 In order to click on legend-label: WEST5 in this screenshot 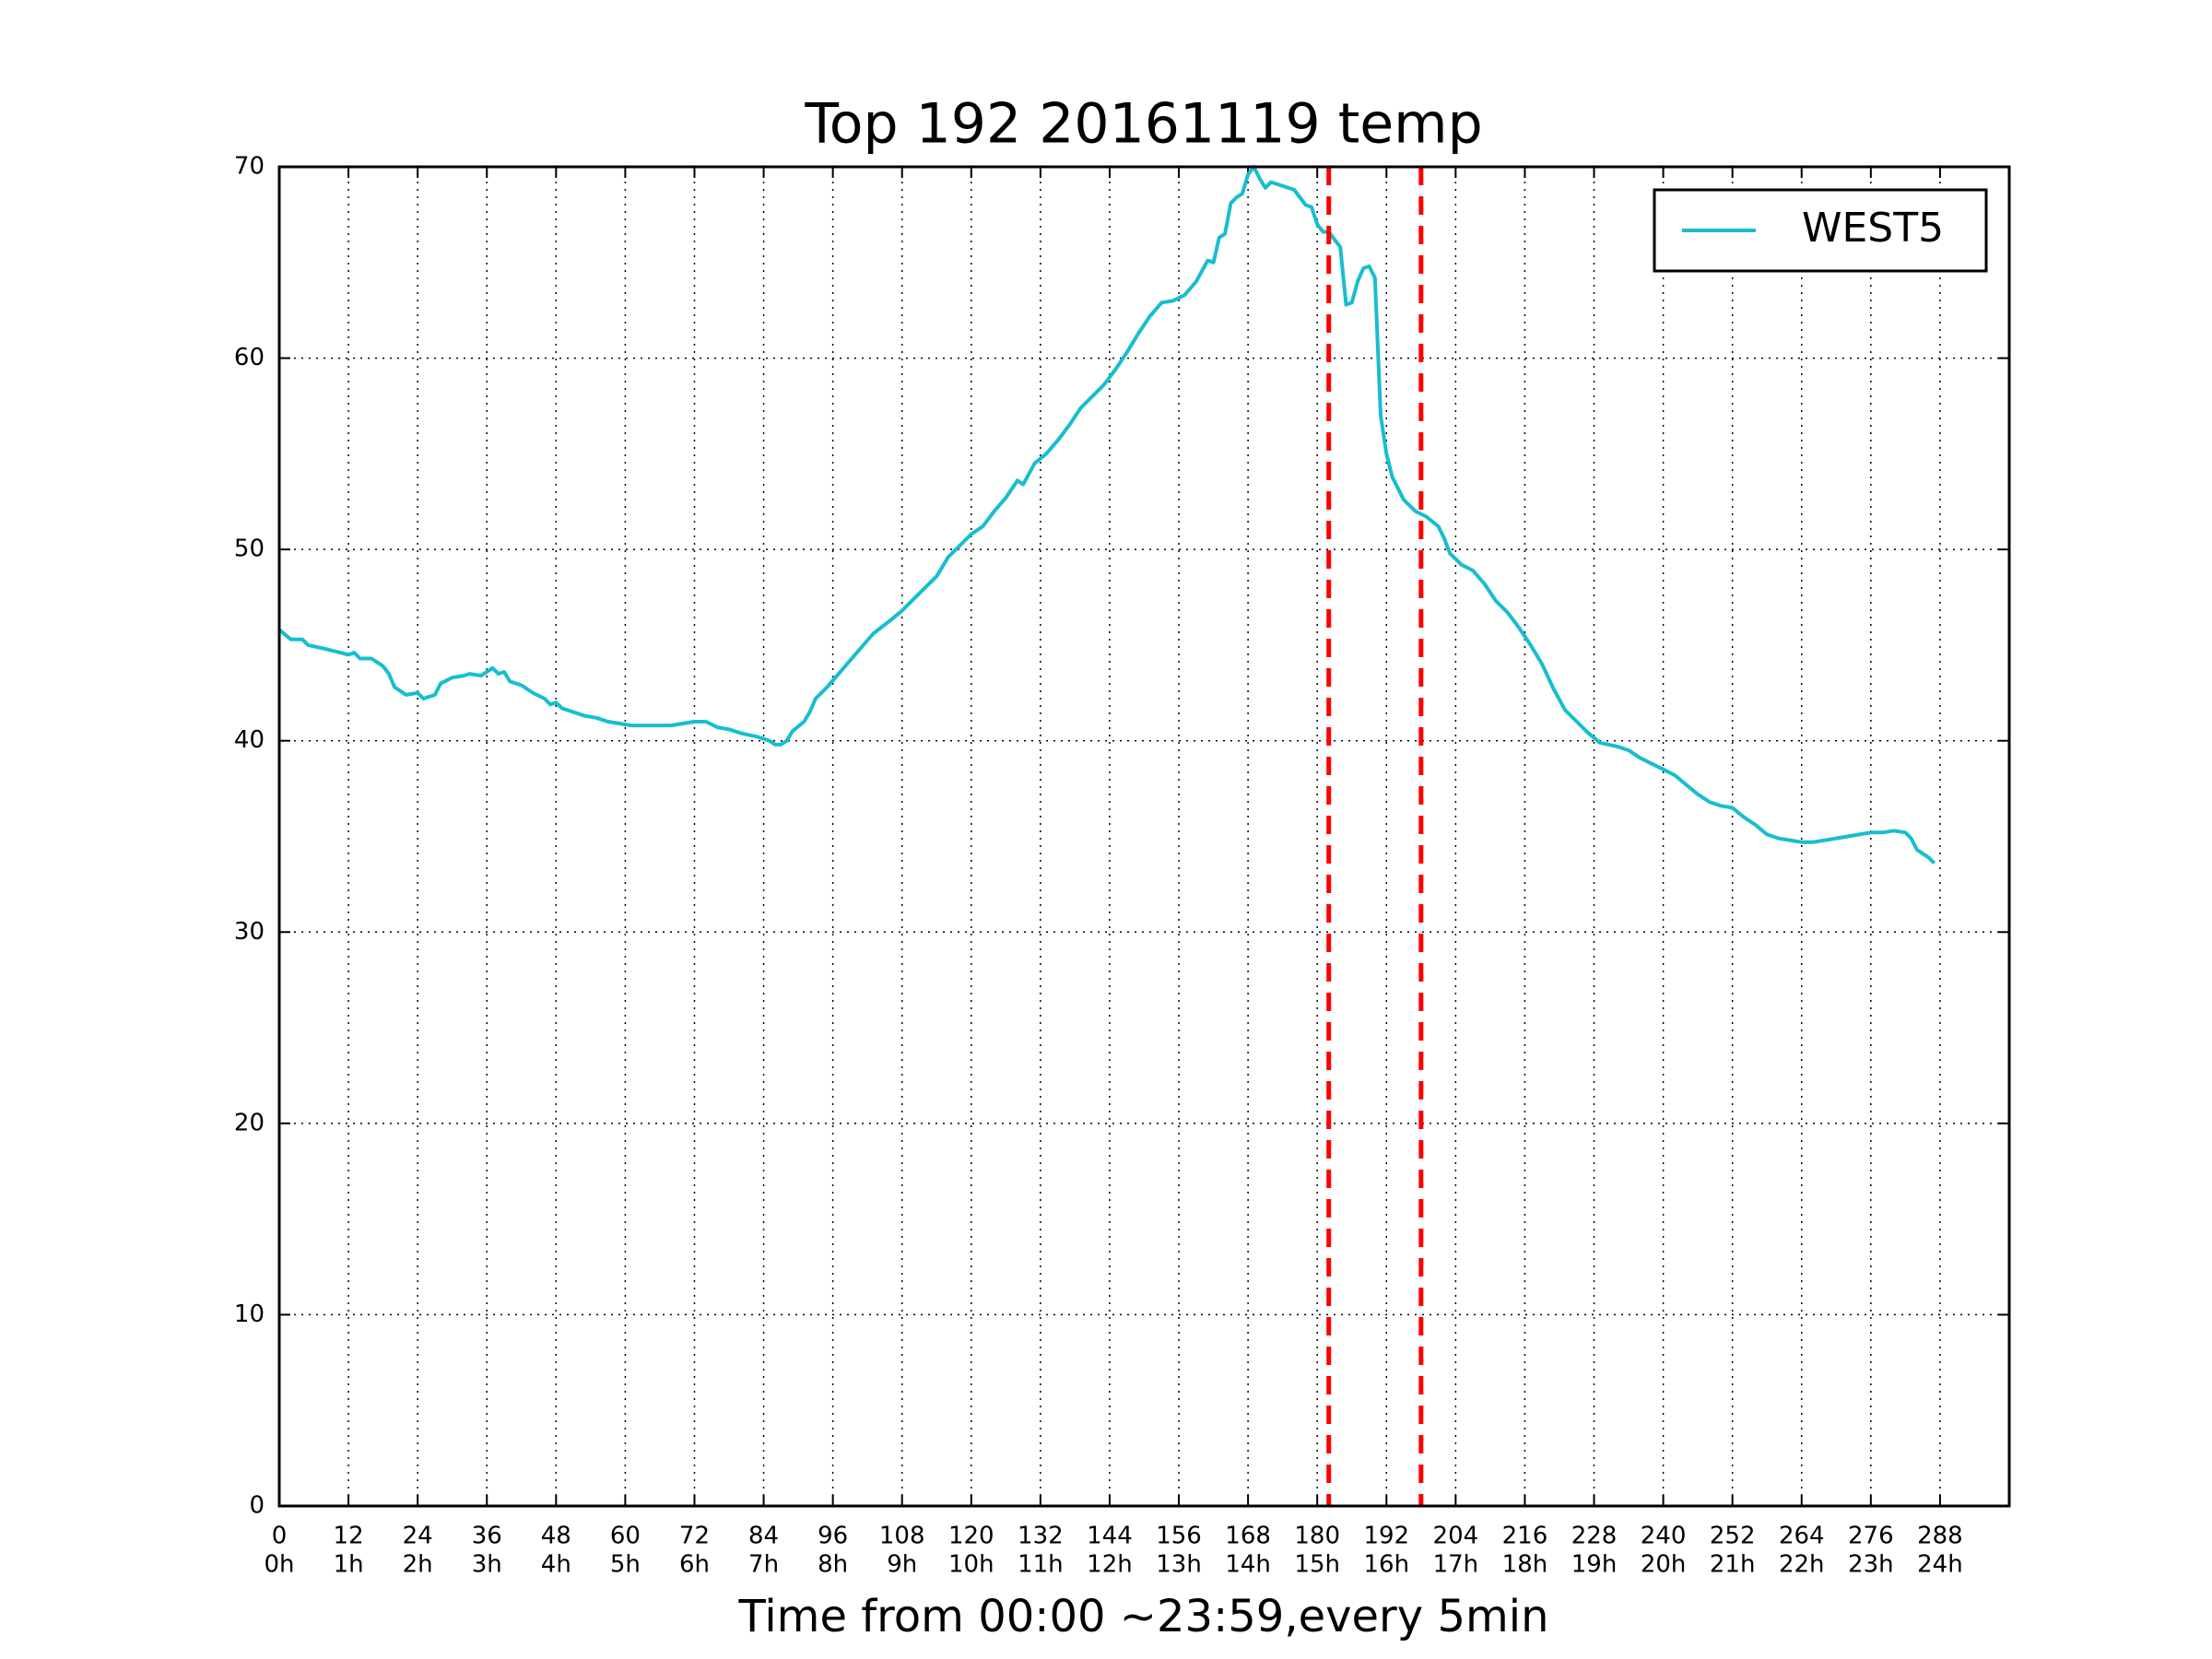, I will do `click(1873, 228)`.